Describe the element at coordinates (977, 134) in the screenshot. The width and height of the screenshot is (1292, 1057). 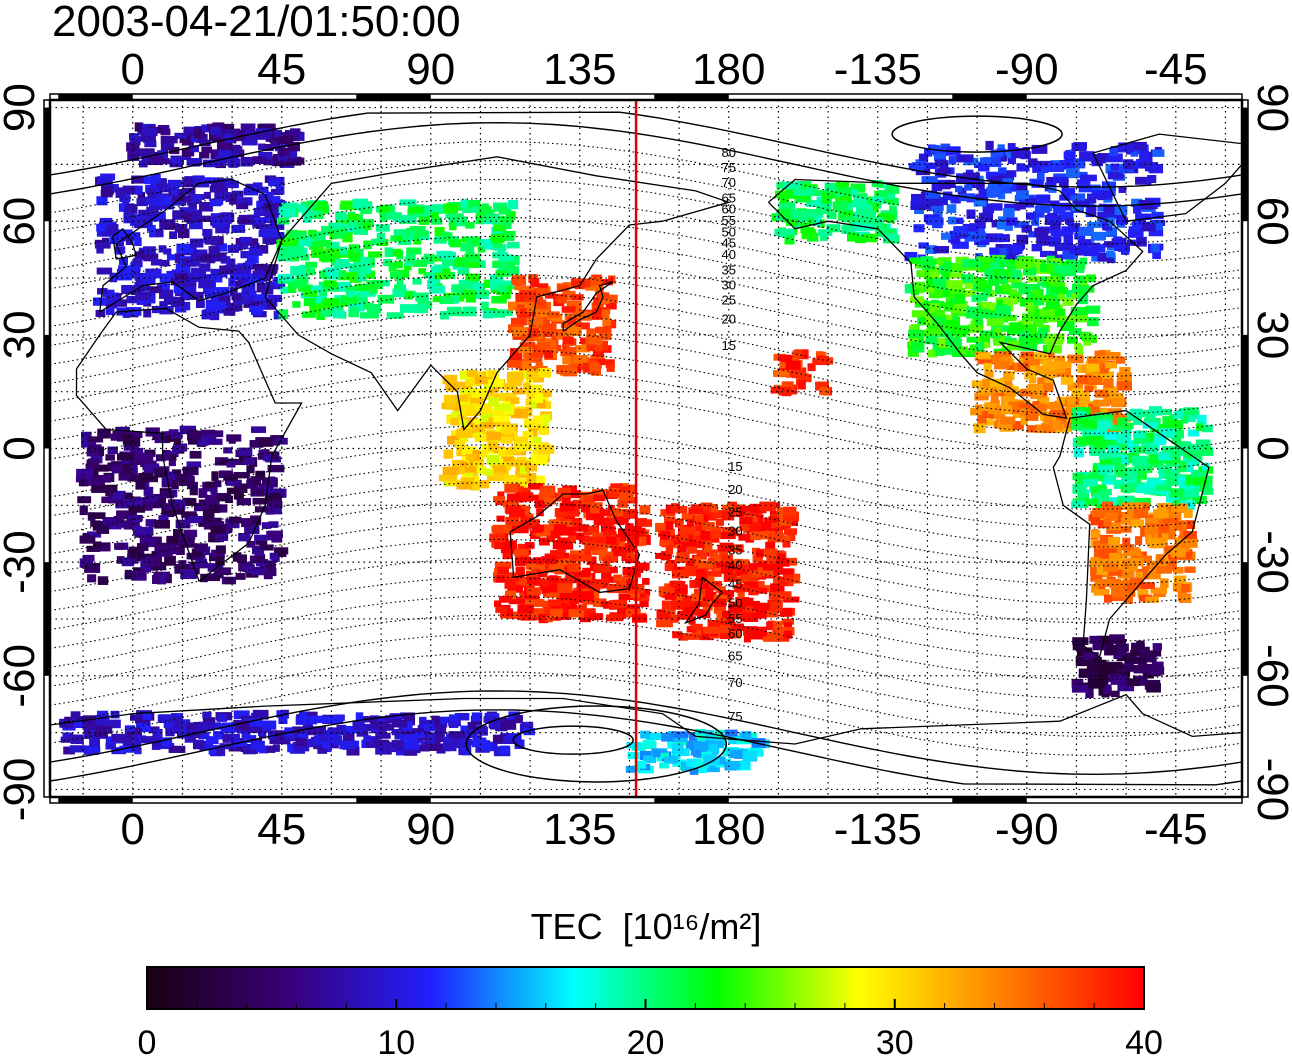
I see `north-pole-contour` at that location.